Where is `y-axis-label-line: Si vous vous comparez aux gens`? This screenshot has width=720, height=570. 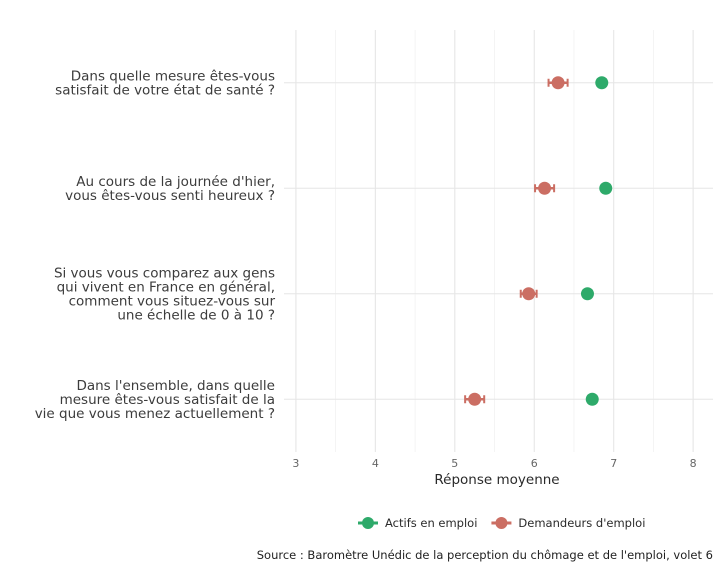 y-axis-label-line: Si vous vous comparez aux gens is located at coordinates (164, 273).